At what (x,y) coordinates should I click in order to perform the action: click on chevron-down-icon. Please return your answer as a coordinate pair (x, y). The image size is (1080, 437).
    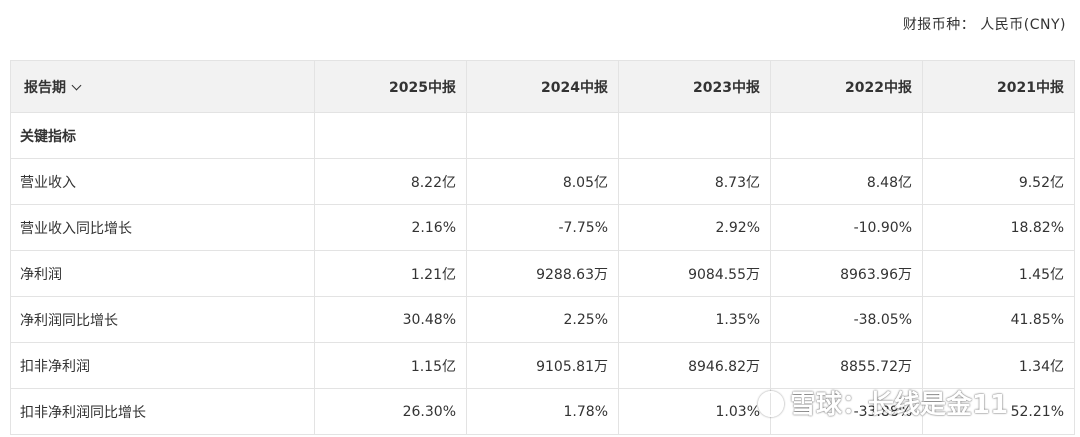
    Looking at the image, I should click on (76, 85).